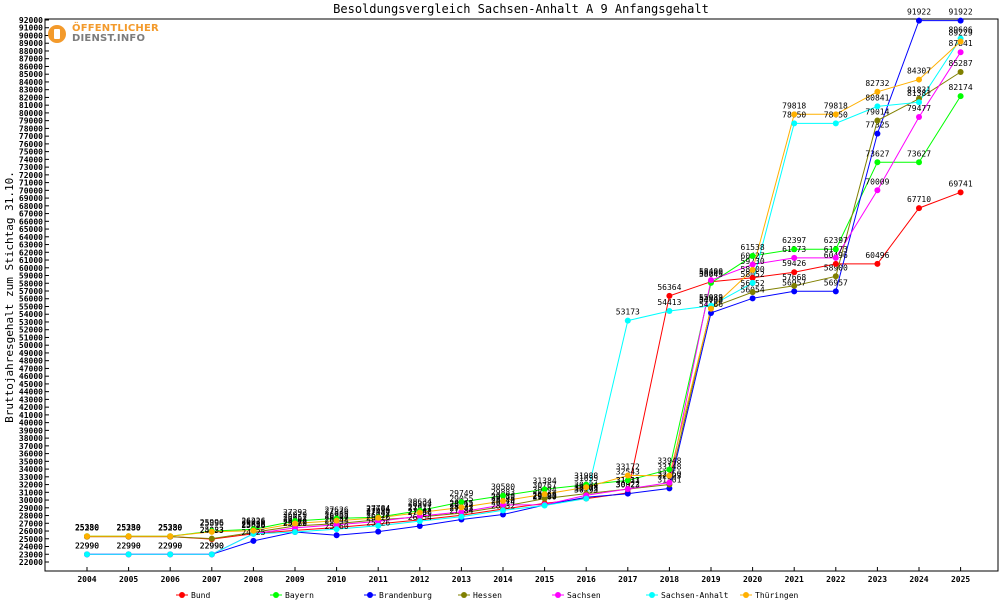 This screenshot has width=1000, height=600. What do you see at coordinates (628, 484) in the screenshot?
I see `data-label-bund: 30922` at bounding box center [628, 484].